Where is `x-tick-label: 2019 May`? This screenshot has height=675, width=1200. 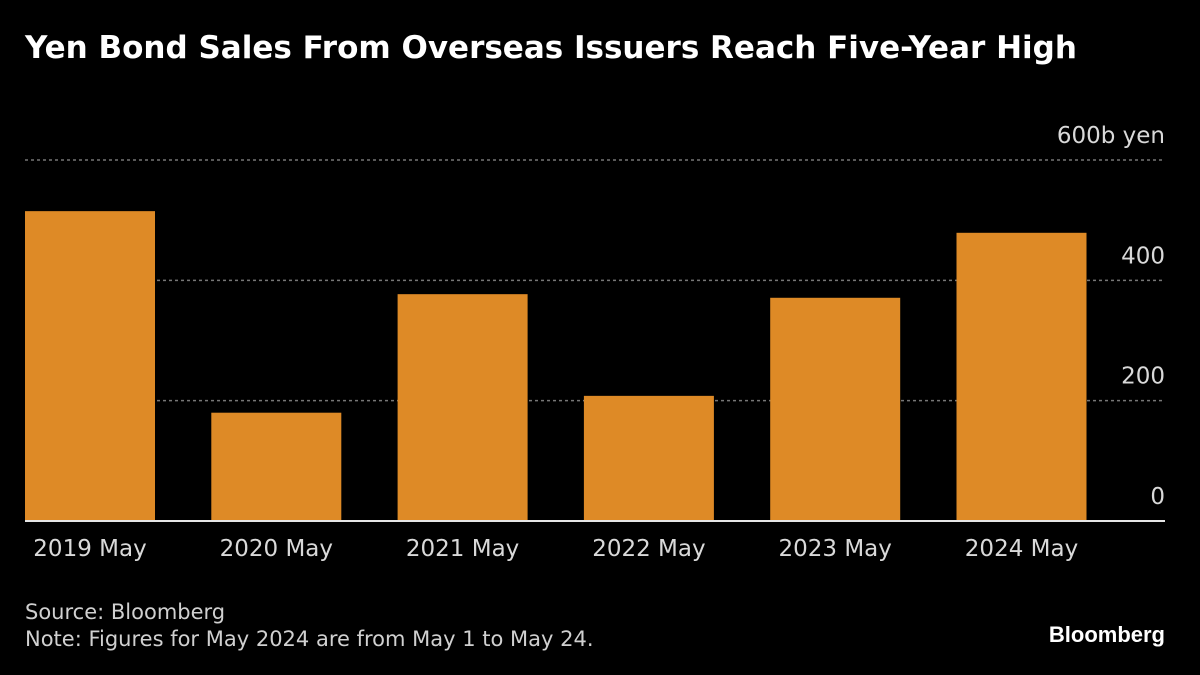
x-tick-label: 2019 May is located at coordinates (89, 549).